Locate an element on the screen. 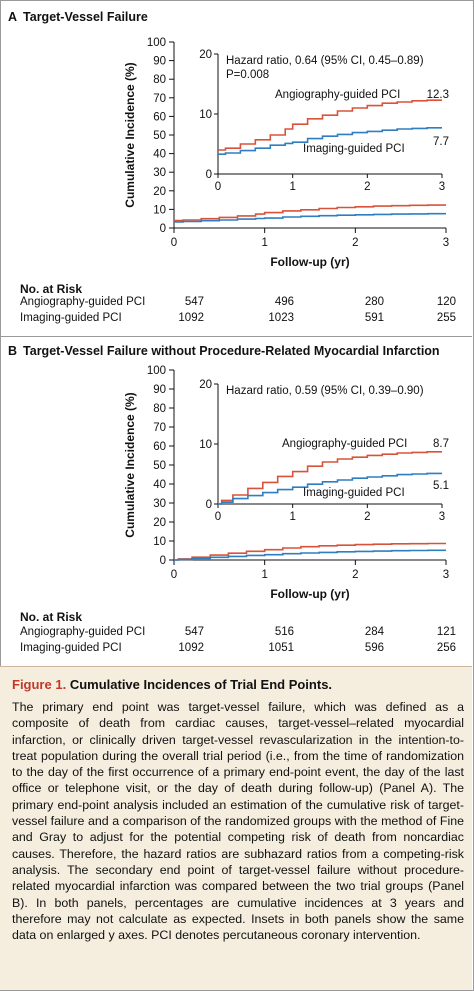  at-risk-cell: 255 is located at coordinates (446, 318).